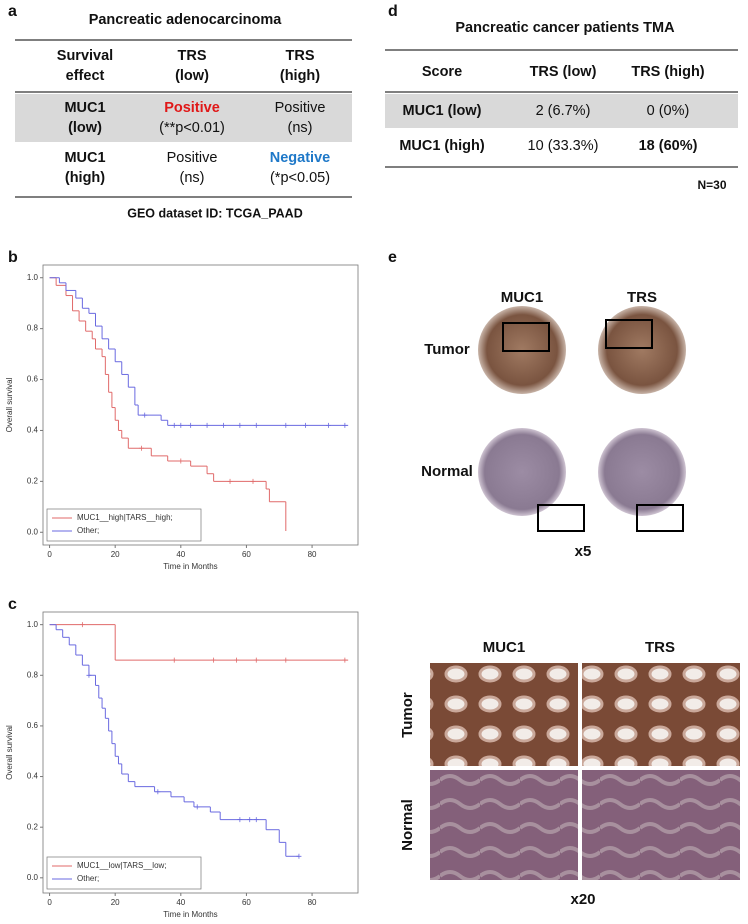 This screenshot has height=924, width=748. What do you see at coordinates (392, 257) in the screenshot?
I see `text: e` at bounding box center [392, 257].